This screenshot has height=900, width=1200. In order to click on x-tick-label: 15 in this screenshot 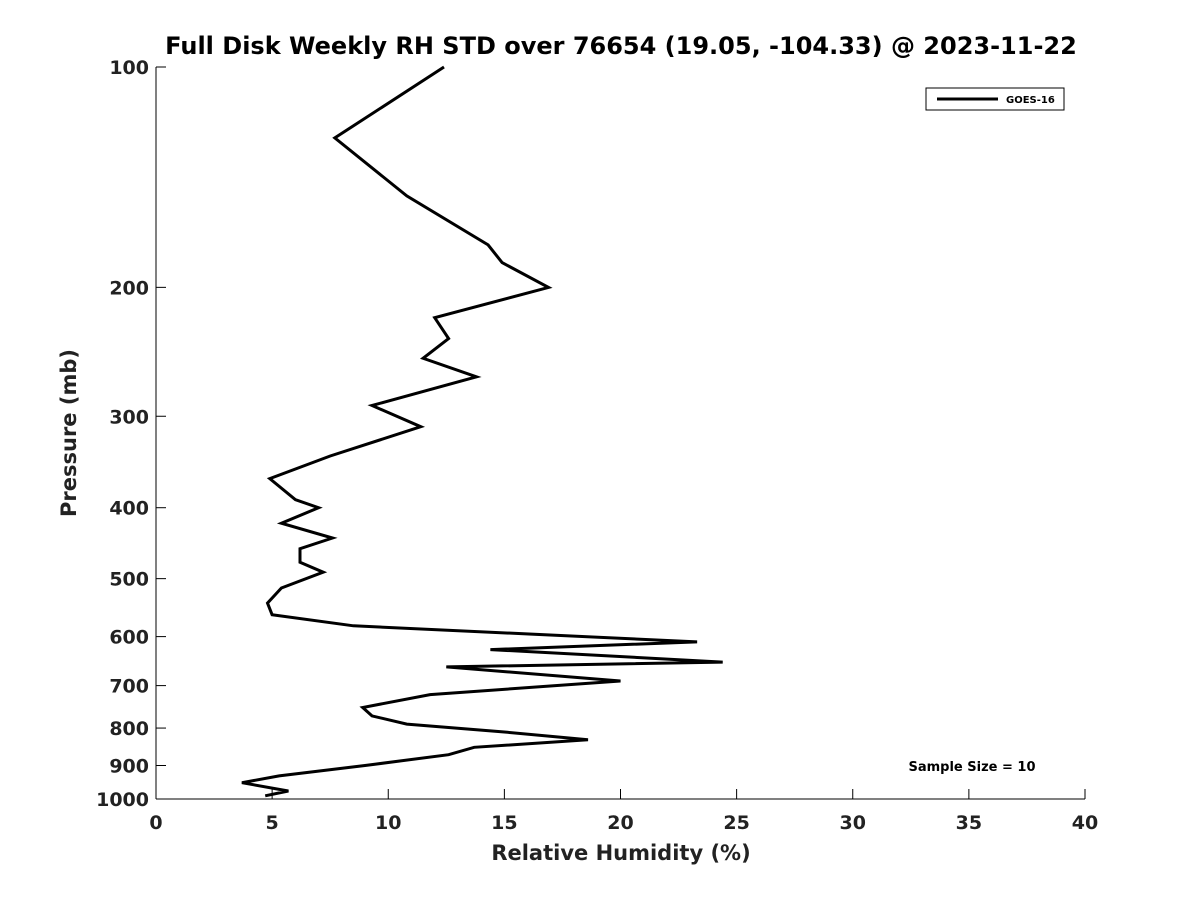, I will do `click(504, 823)`.